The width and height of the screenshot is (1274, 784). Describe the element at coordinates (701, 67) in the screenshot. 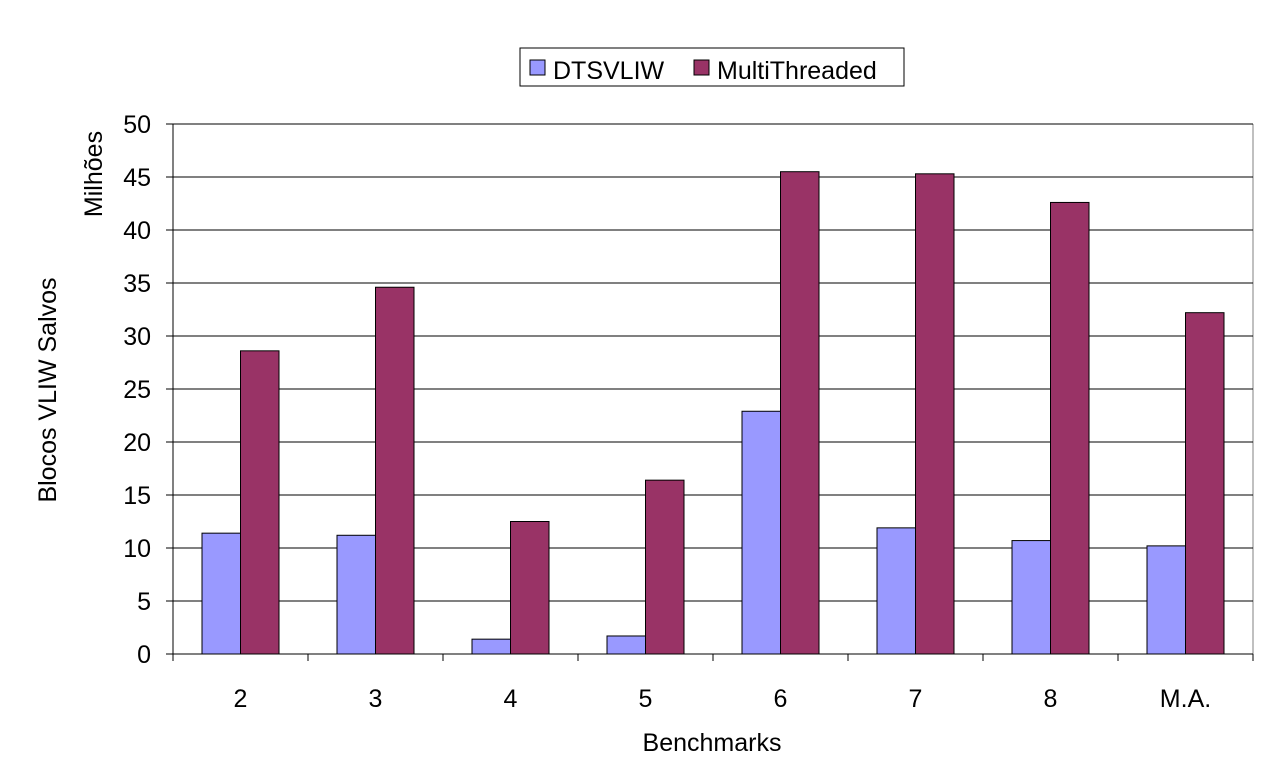

I see `legend-swatch-multithreaded` at that location.